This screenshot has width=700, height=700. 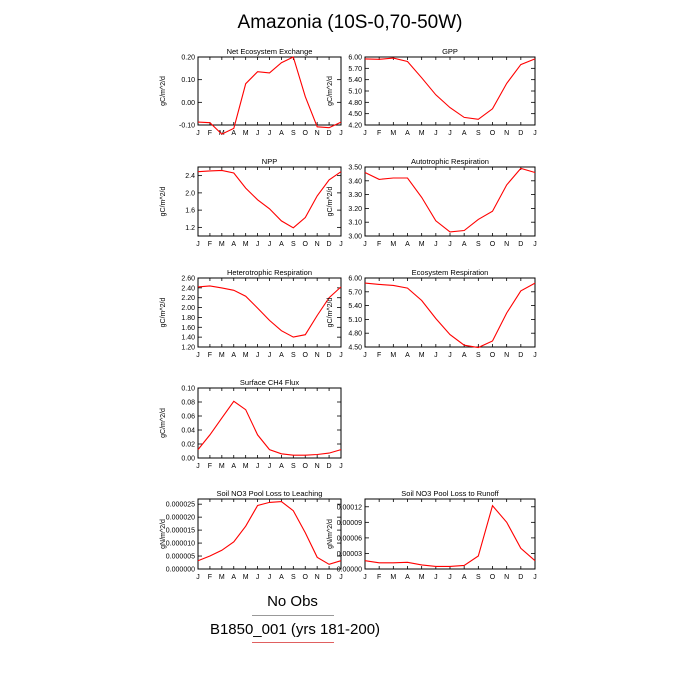 What do you see at coordinates (355, 80) in the screenshot?
I see `y-tick-label: 5.40` at bounding box center [355, 80].